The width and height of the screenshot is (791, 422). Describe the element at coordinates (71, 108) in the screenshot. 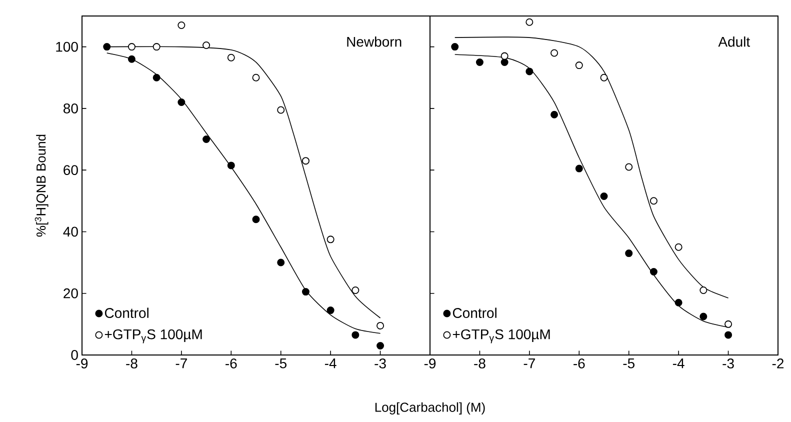

I see `y-tick-label: 80` at that location.